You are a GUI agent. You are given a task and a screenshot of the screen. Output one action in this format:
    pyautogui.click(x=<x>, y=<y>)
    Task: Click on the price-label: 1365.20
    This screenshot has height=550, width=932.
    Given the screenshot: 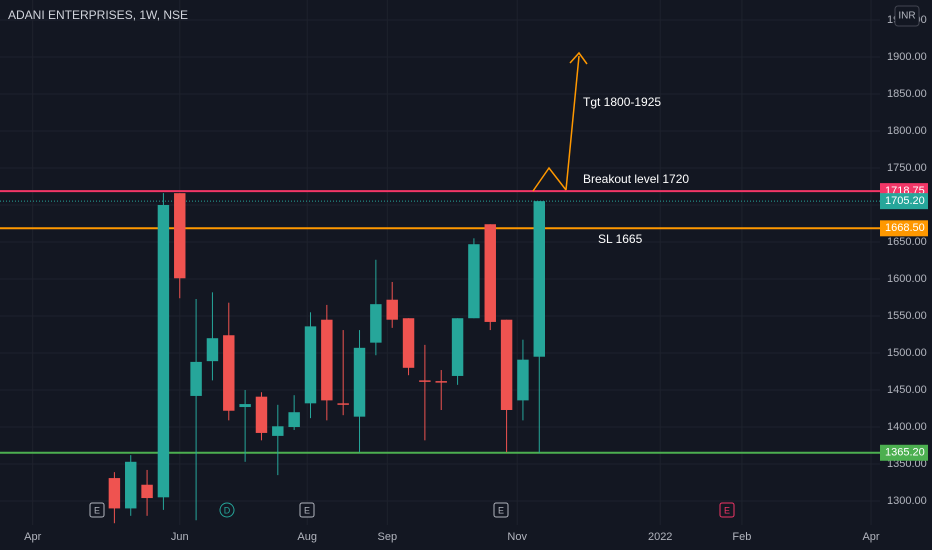 What is the action you would take?
    pyautogui.click(x=905, y=453)
    